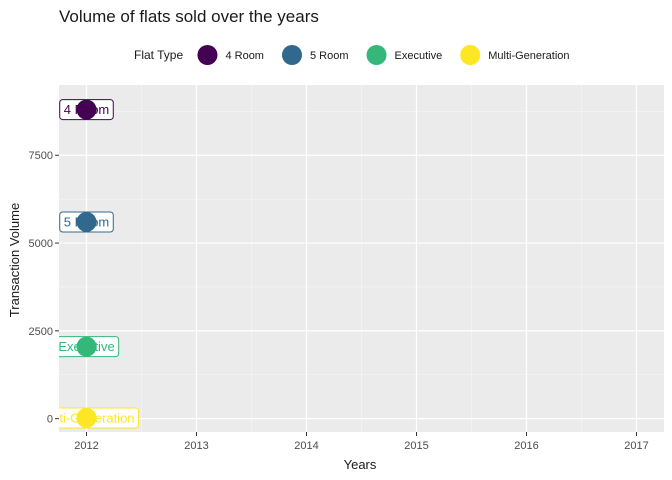 This screenshot has height=480, width=672. What do you see at coordinates (526, 446) in the screenshot?
I see `x-tick-label: 2016` at bounding box center [526, 446].